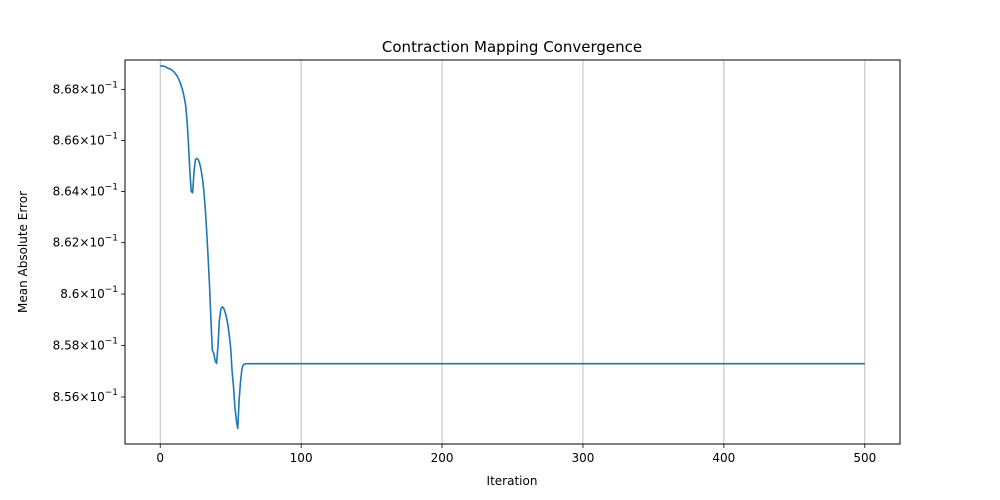 The width and height of the screenshot is (1000, 500). I want to click on y-tick-label: 8.58×10⁻¹, so click(85, 344).